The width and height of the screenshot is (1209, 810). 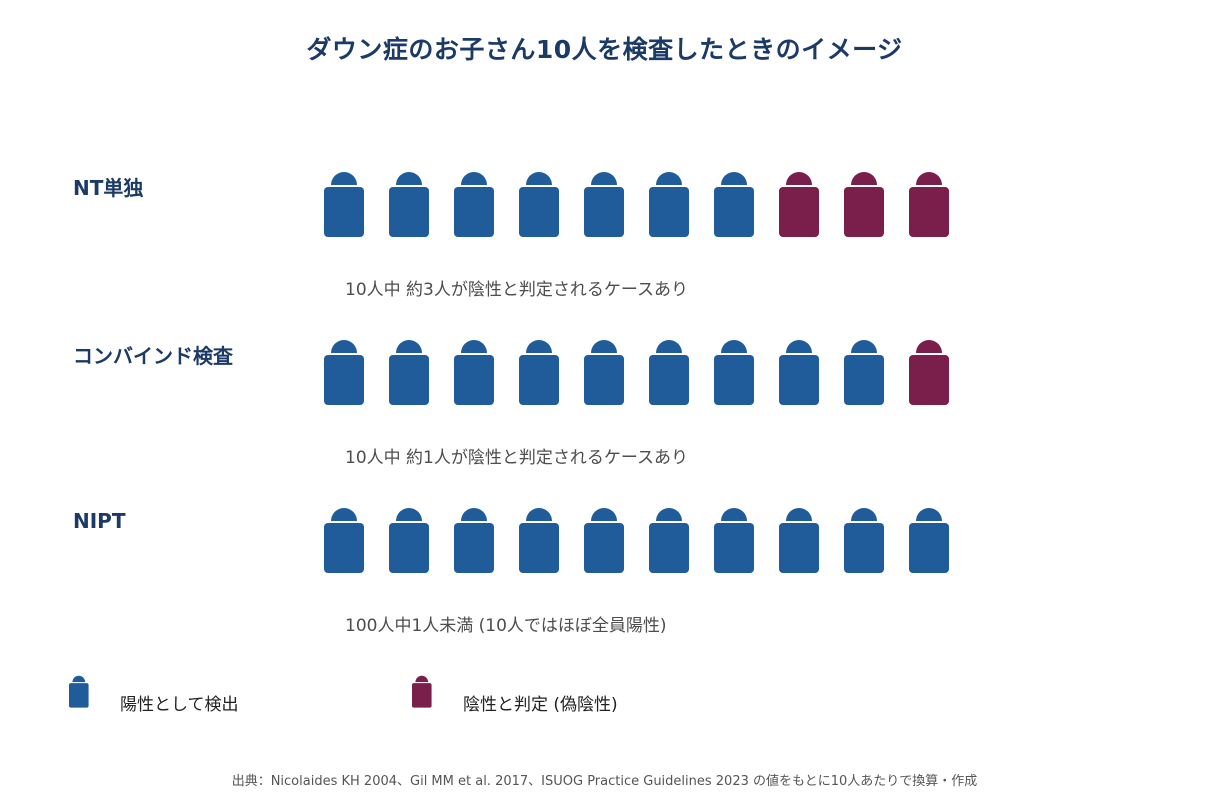 What do you see at coordinates (517, 458) in the screenshot?
I see `row-caption-combined: 10人中 約1人が陰性と判定されるケースあり` at bounding box center [517, 458].